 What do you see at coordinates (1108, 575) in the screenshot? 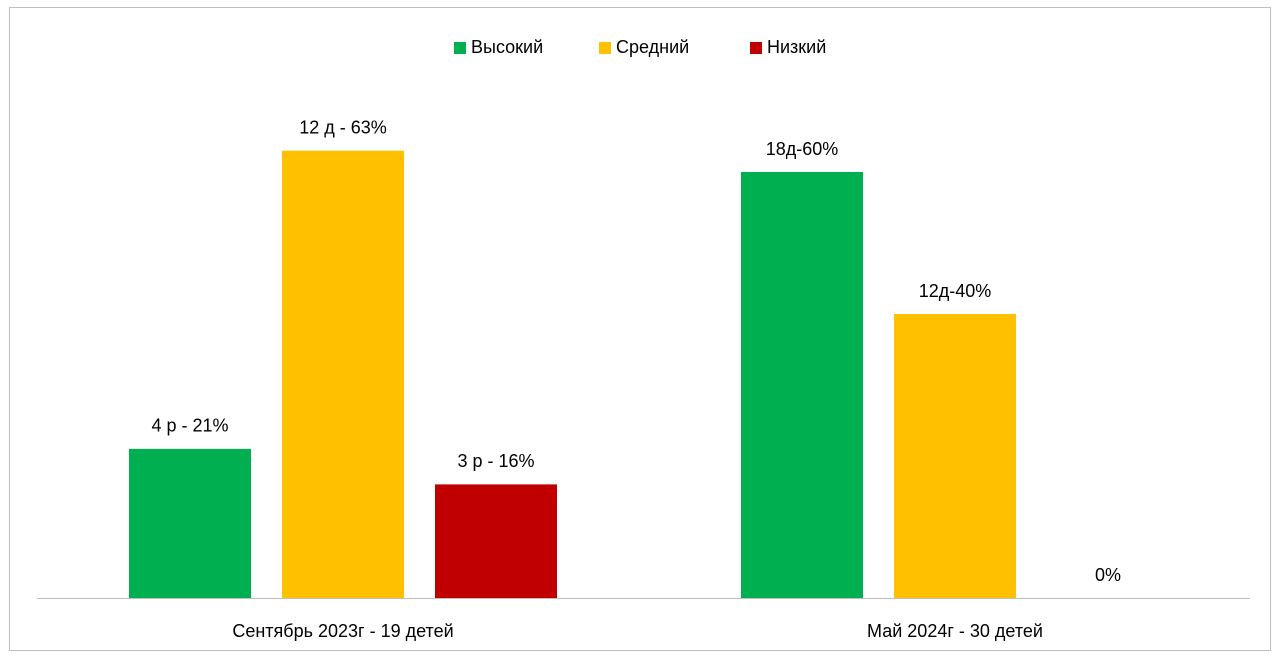
I see `data-label: 0%` at bounding box center [1108, 575].